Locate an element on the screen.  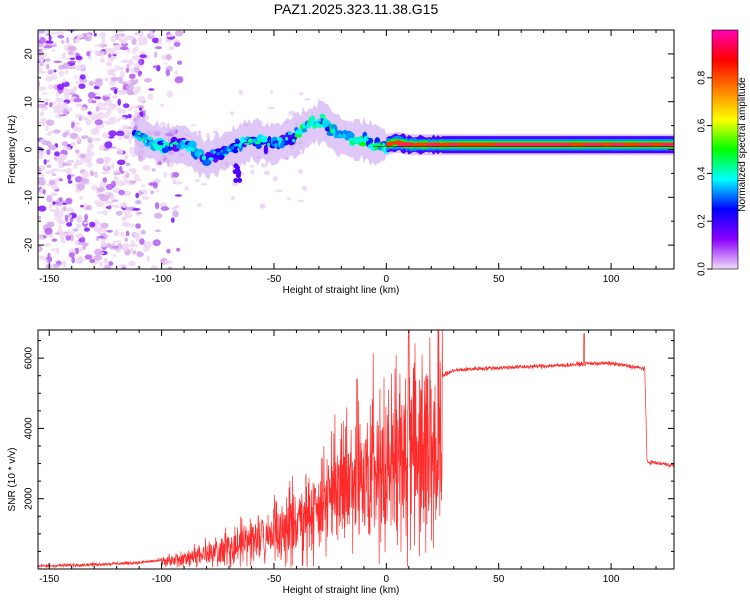
x-tick-label: 0 is located at coordinates (387, 579).